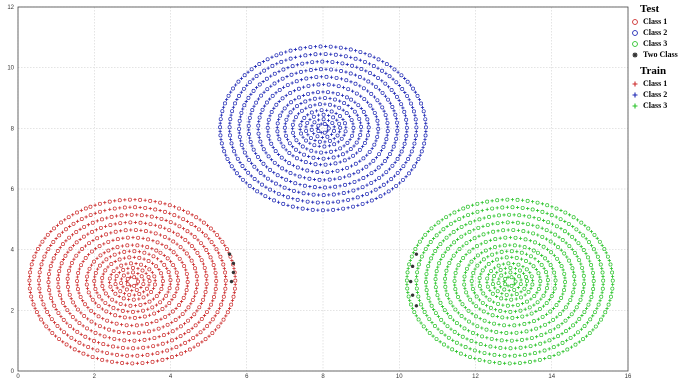 This screenshot has width=683, height=382. I want to click on circle-marker-icon, so click(635, 43).